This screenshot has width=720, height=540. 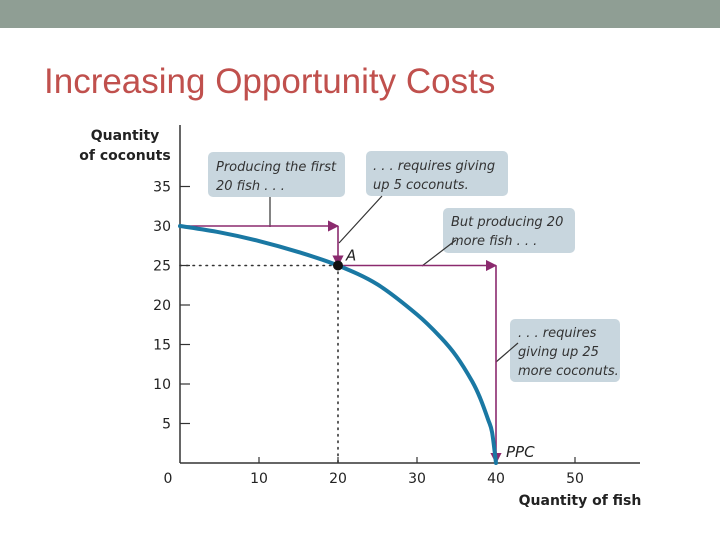 What do you see at coordinates (580, 501) in the screenshot?
I see `x-axis-title: Quantity of fish` at bounding box center [580, 501].